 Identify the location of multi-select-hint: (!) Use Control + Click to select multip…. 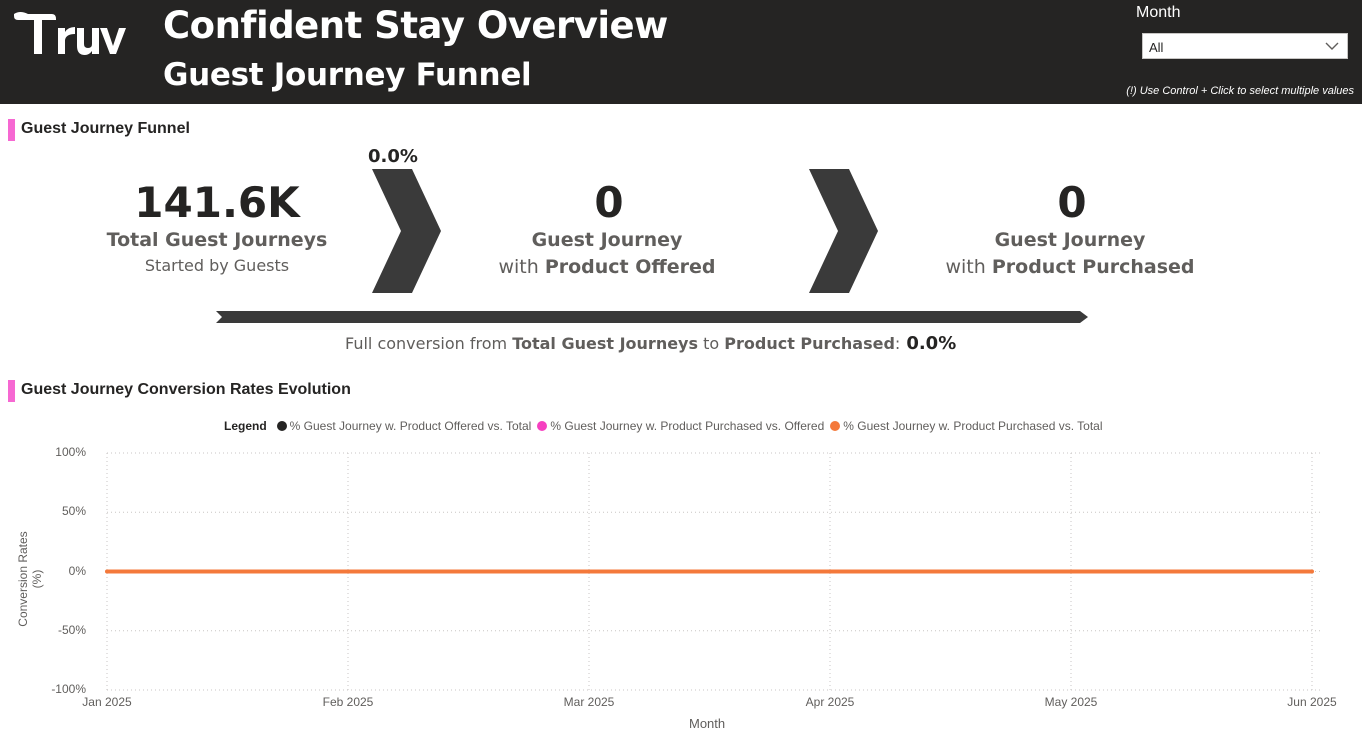
(1240, 91).